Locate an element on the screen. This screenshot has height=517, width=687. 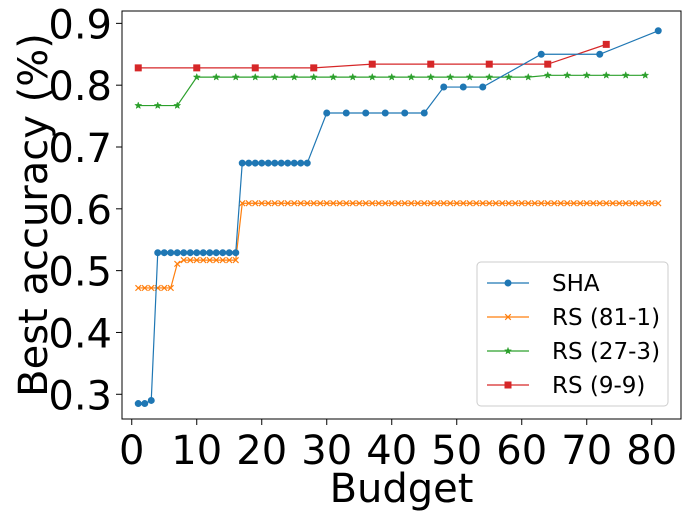
x-tick-label: 70 is located at coordinates (586, 451).